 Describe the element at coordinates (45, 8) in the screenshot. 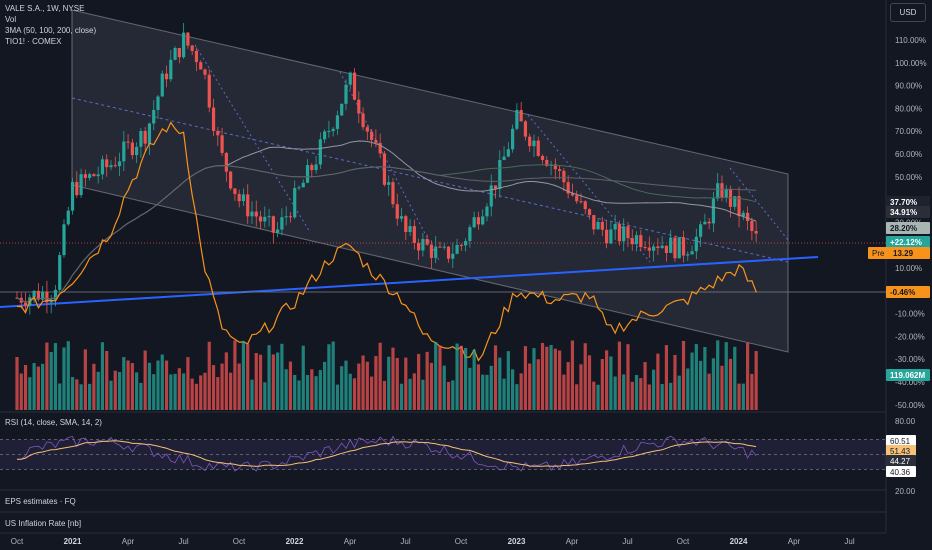

I see `symbol-title: VALE S.A., 1W, NYSE` at that location.